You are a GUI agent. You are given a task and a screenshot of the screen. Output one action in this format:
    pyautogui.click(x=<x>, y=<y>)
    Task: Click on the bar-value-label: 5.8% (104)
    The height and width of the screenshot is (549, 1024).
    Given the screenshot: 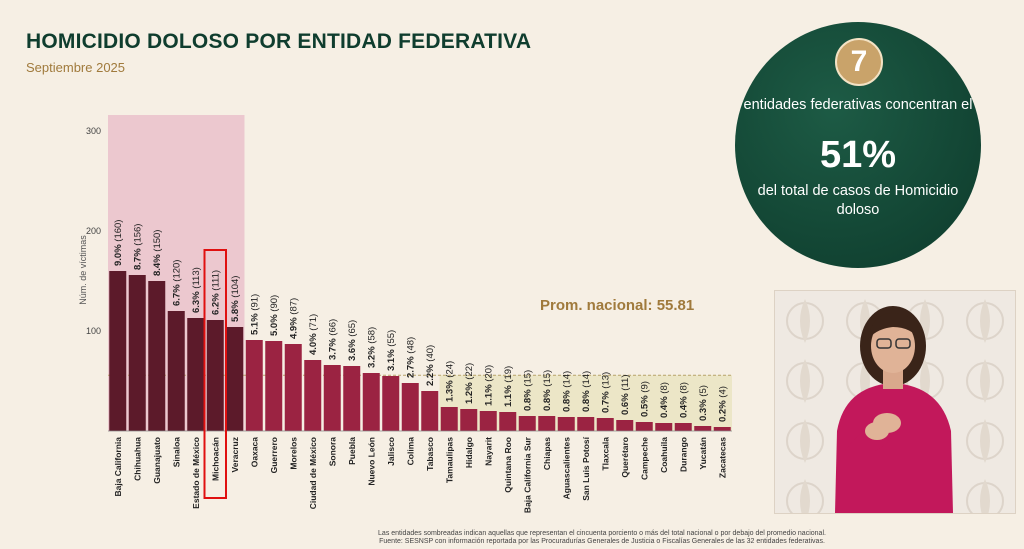 What is the action you would take?
    pyautogui.click(x=235, y=299)
    